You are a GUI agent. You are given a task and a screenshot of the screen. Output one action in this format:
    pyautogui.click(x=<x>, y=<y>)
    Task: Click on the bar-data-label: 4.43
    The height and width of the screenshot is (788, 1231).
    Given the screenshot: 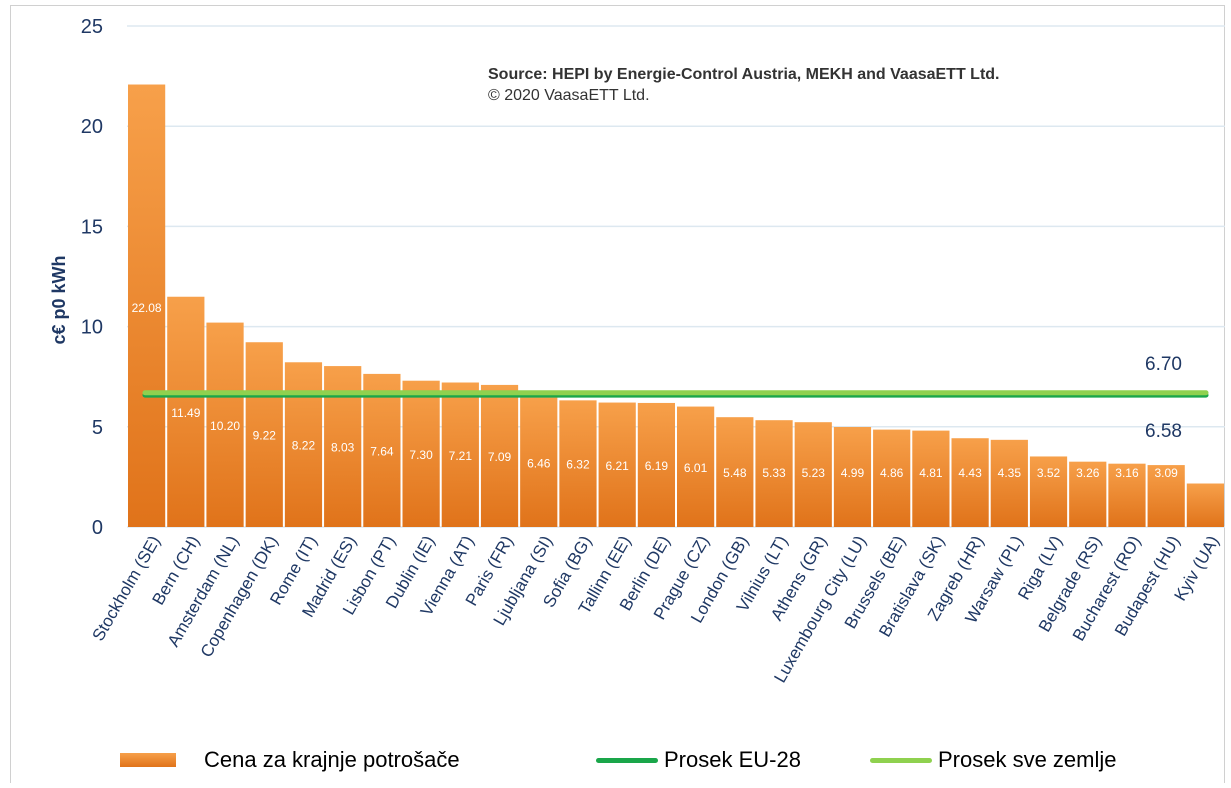 What is the action you would take?
    pyautogui.click(x=970, y=473)
    